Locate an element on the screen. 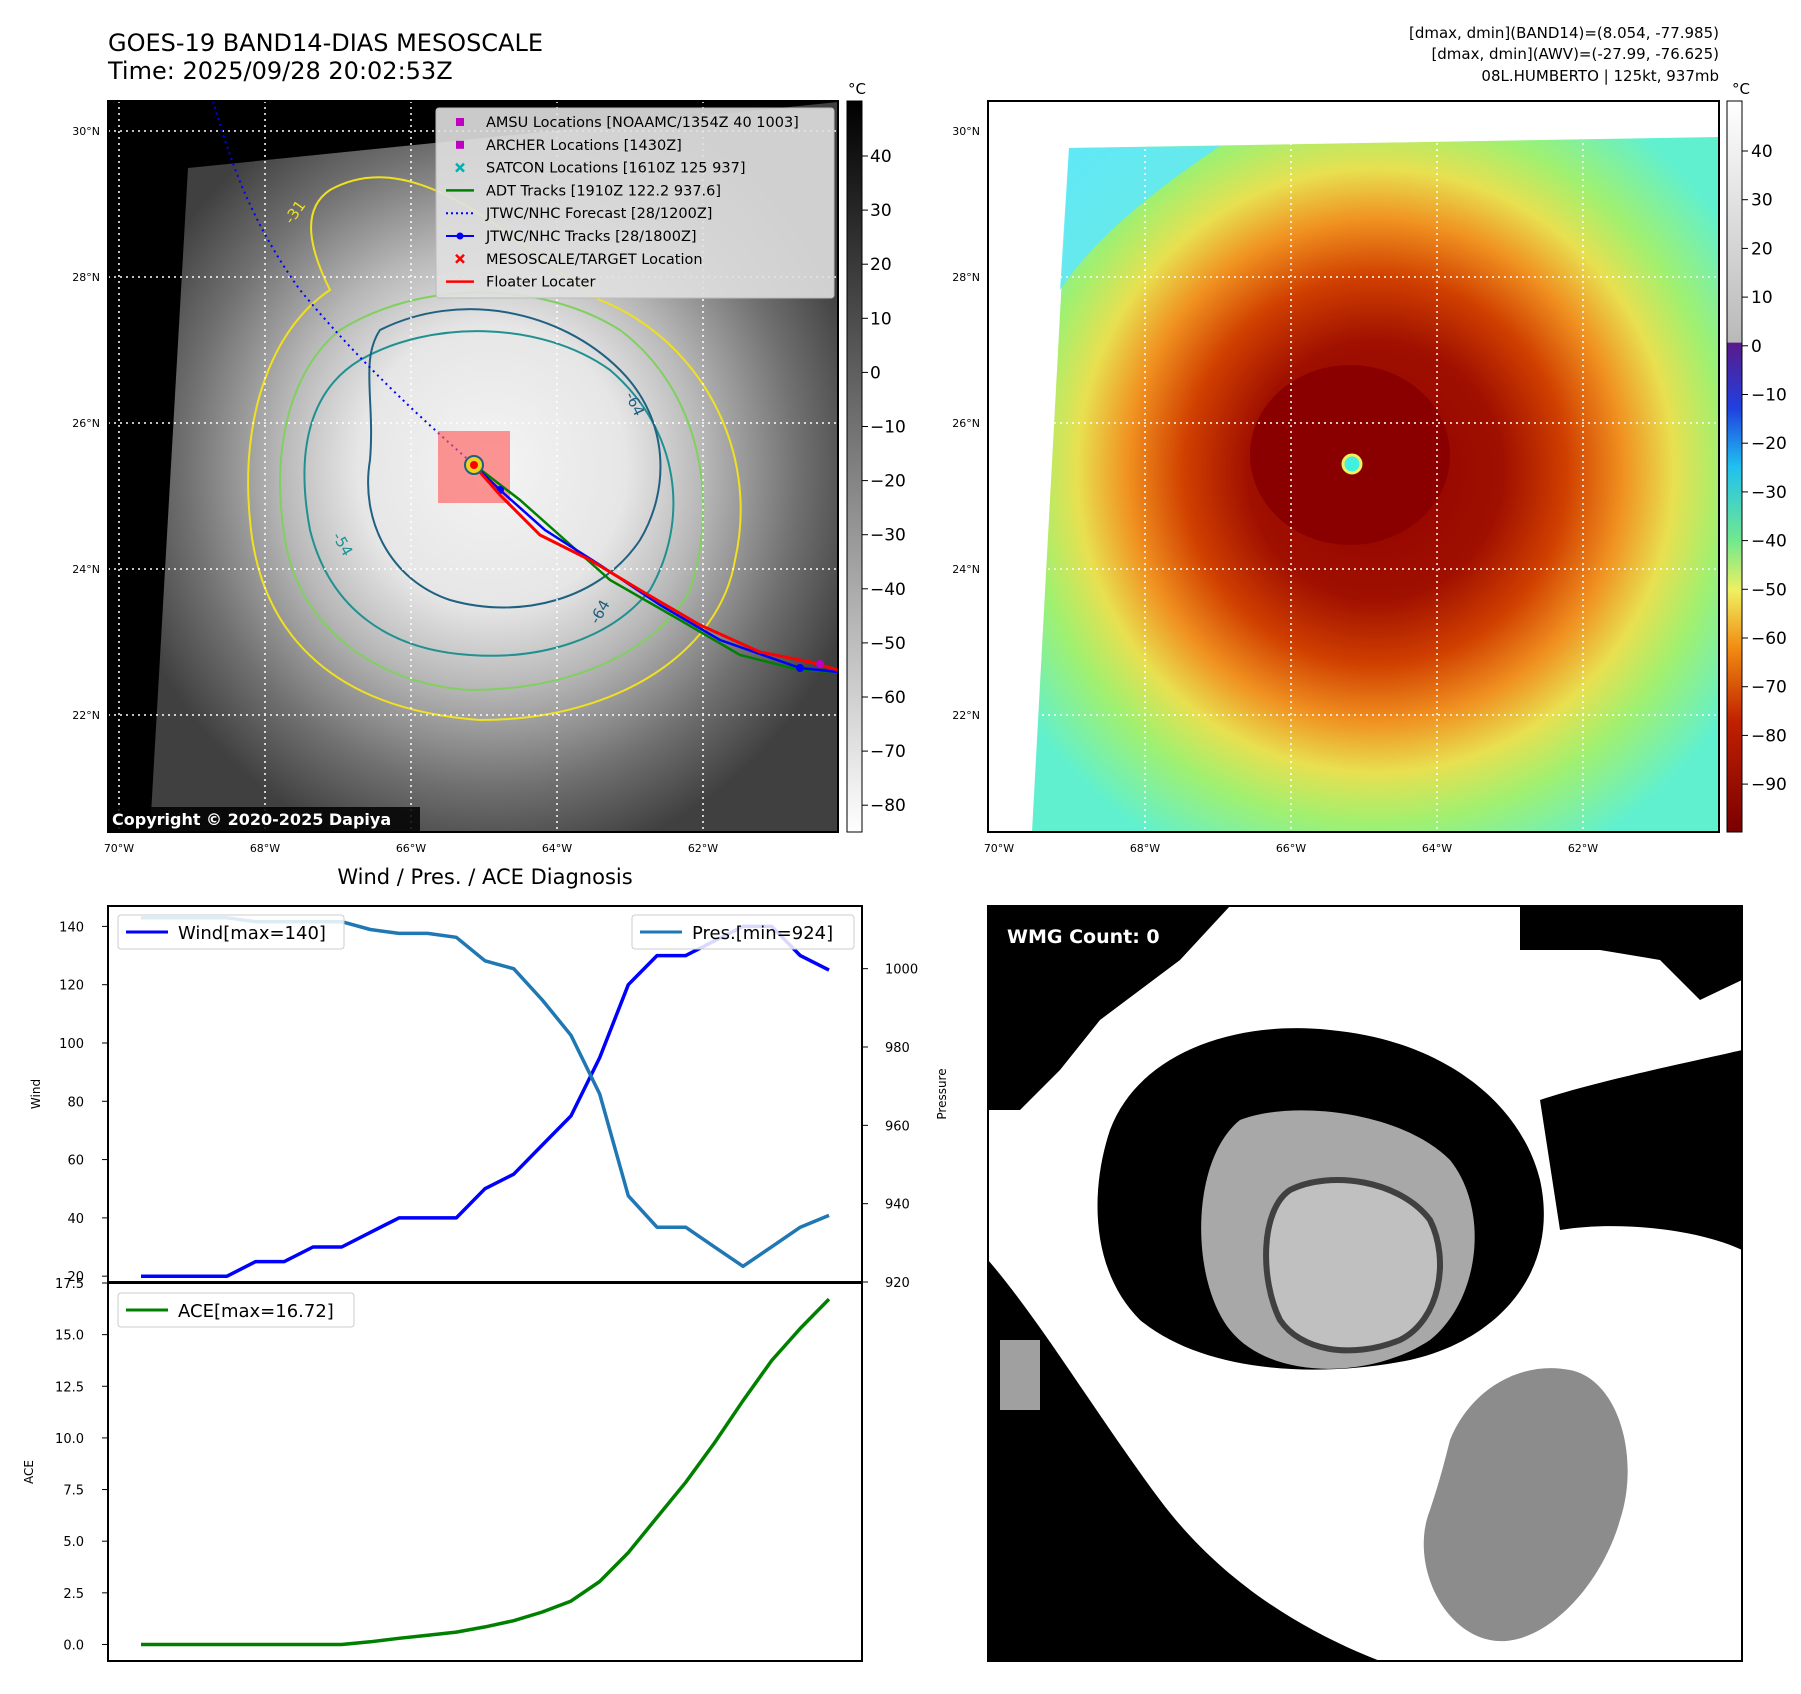  ace-legend: ACE[max=16.72] is located at coordinates (236, 1310).